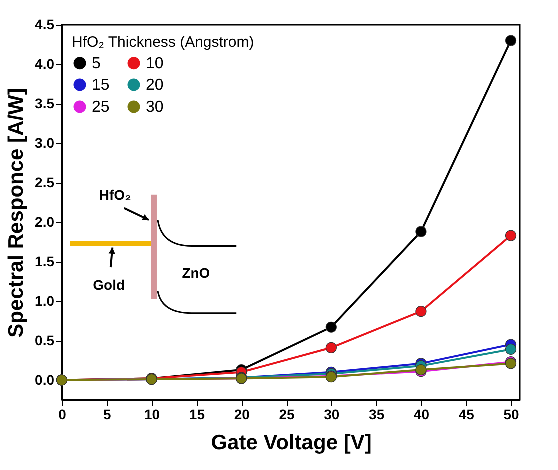 This screenshot has width=558, height=470. I want to click on annotation: ZnO, so click(196, 273).